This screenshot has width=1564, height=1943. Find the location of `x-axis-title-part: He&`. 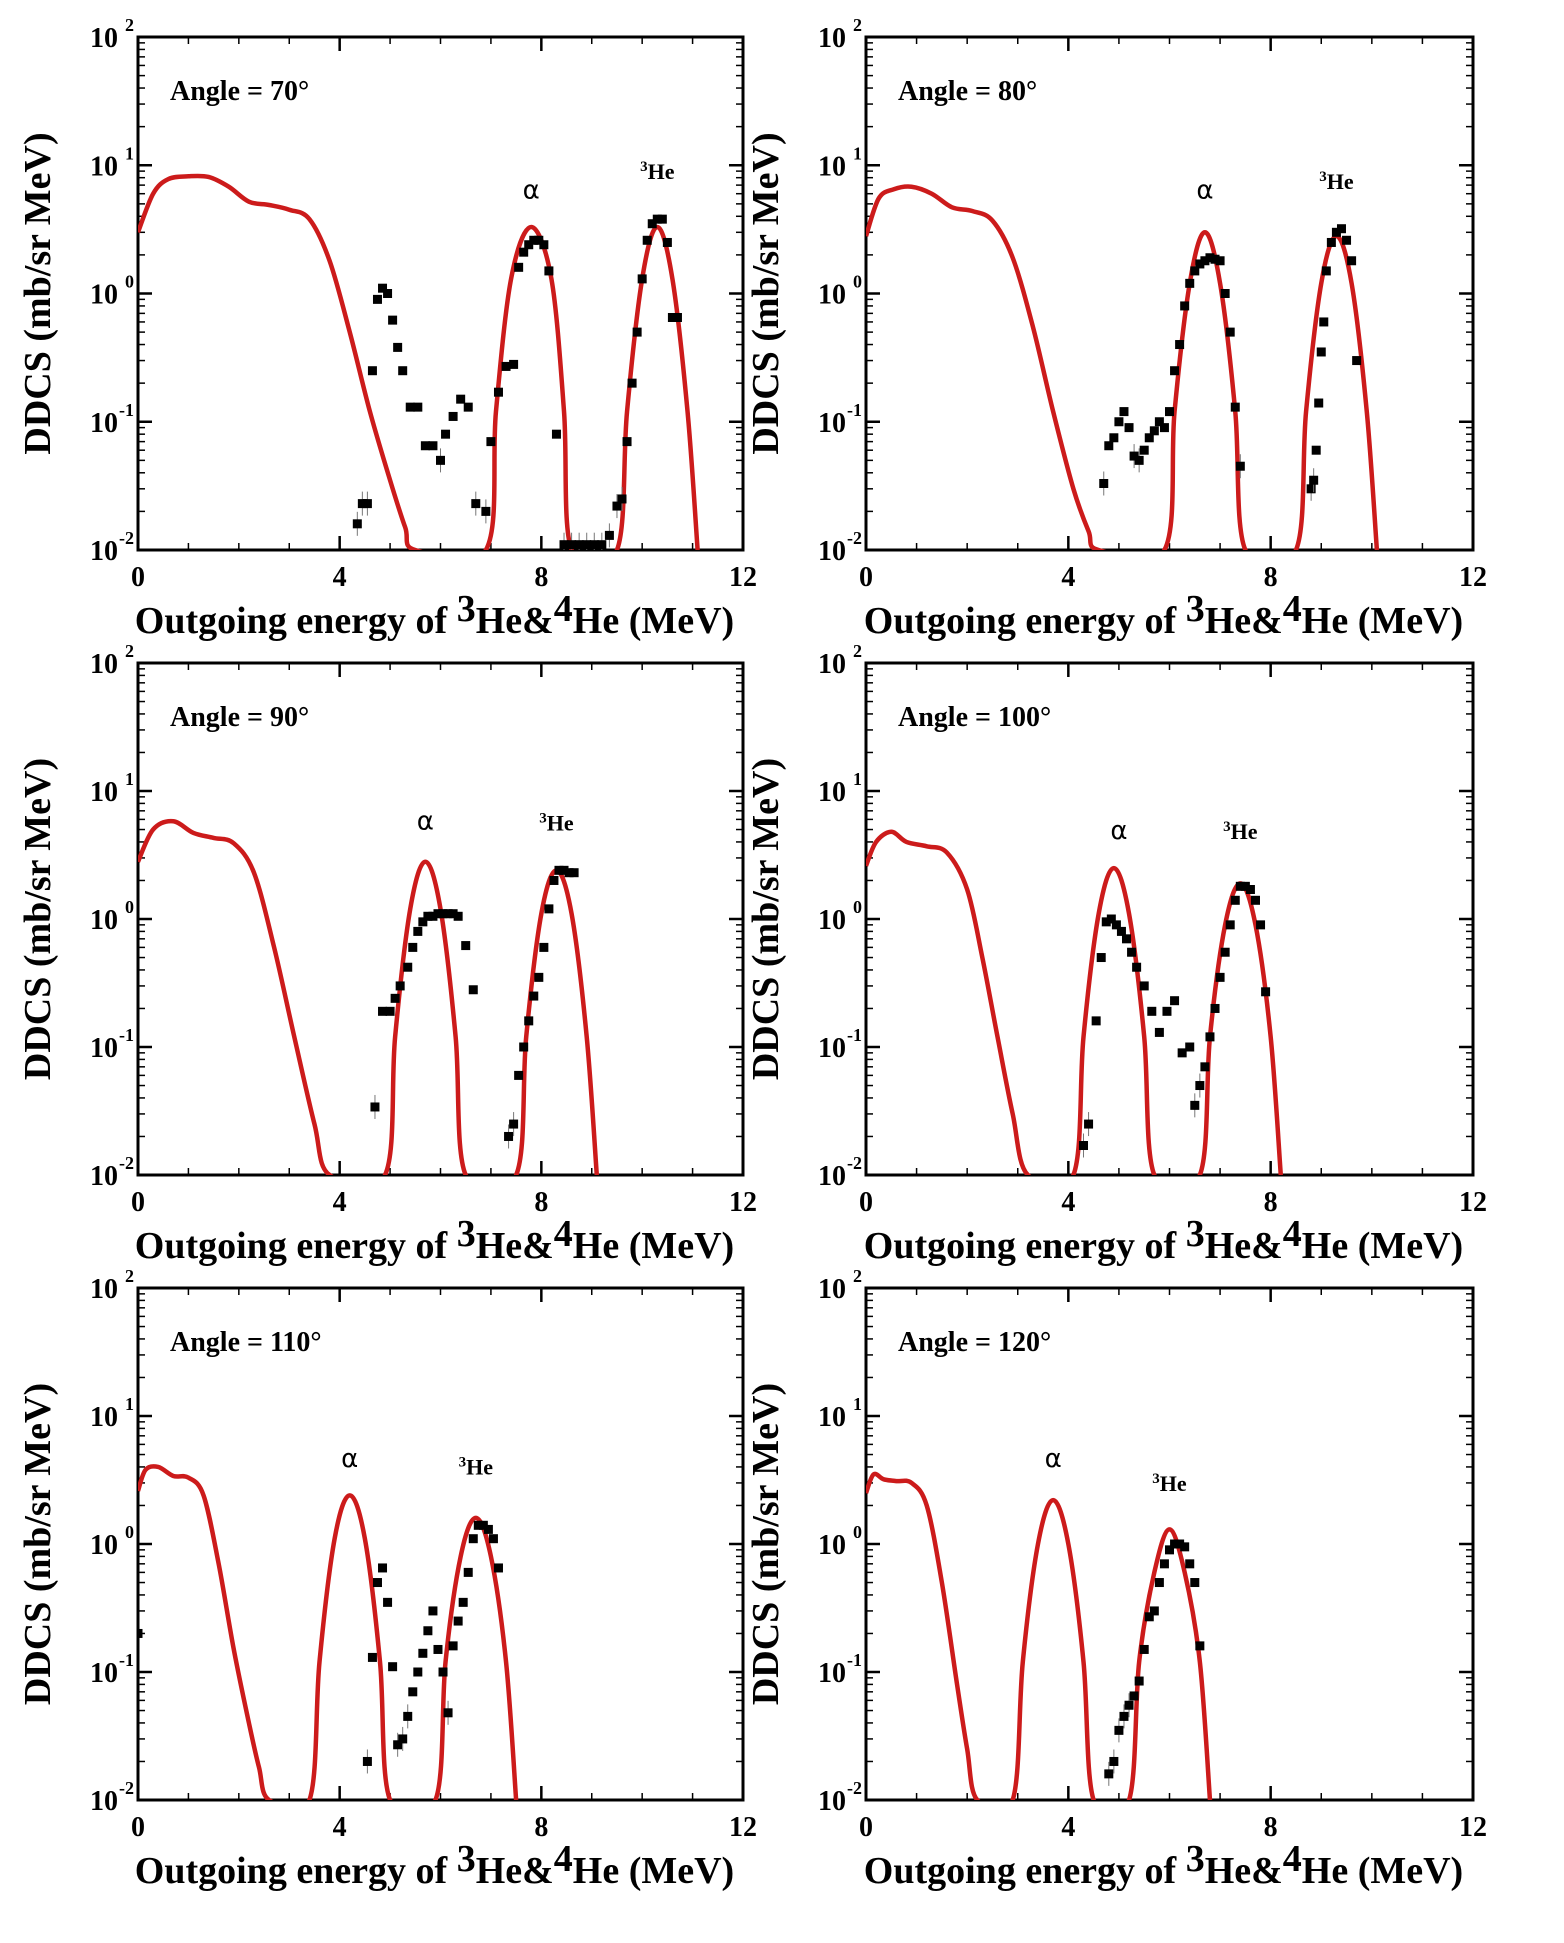

x-axis-title-part: He& is located at coordinates (1244, 621).